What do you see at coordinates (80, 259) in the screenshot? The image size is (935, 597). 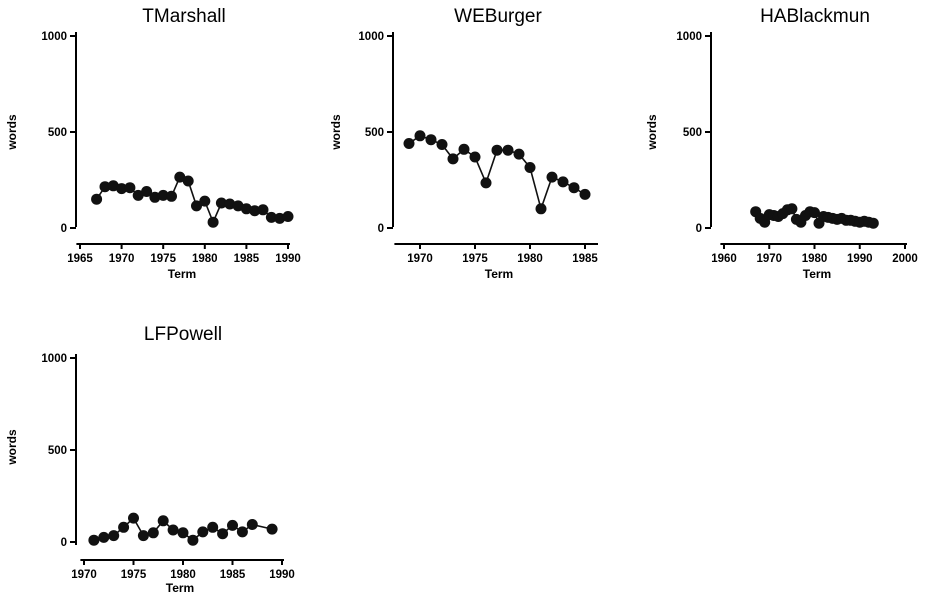 I see `x-tick-label: 1965` at bounding box center [80, 259].